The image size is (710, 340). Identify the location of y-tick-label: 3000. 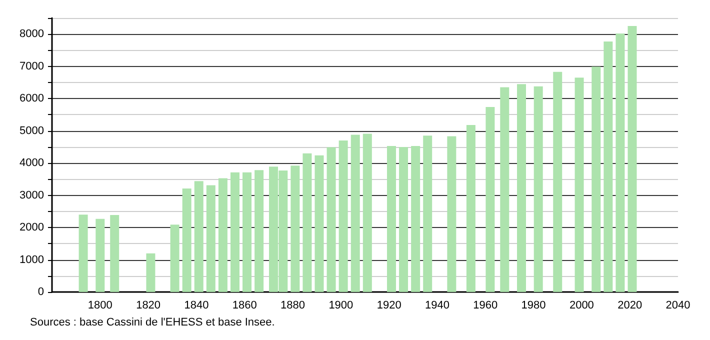
(32, 195).